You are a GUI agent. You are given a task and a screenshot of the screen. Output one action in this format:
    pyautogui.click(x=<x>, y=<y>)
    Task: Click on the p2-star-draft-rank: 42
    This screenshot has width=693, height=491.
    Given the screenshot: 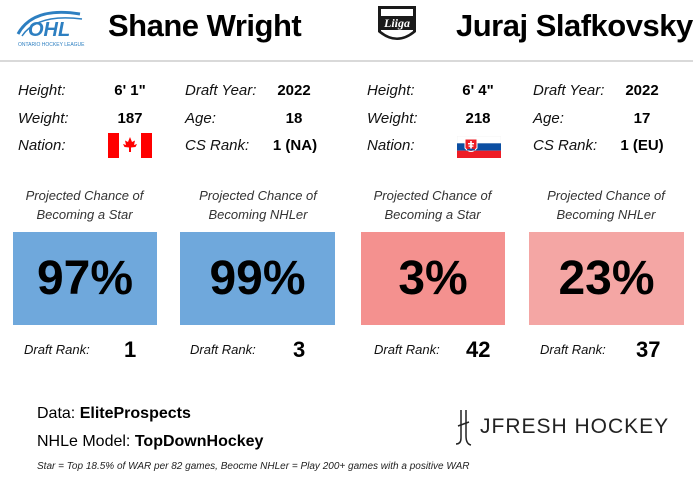 What is the action you would take?
    pyautogui.click(x=478, y=349)
    